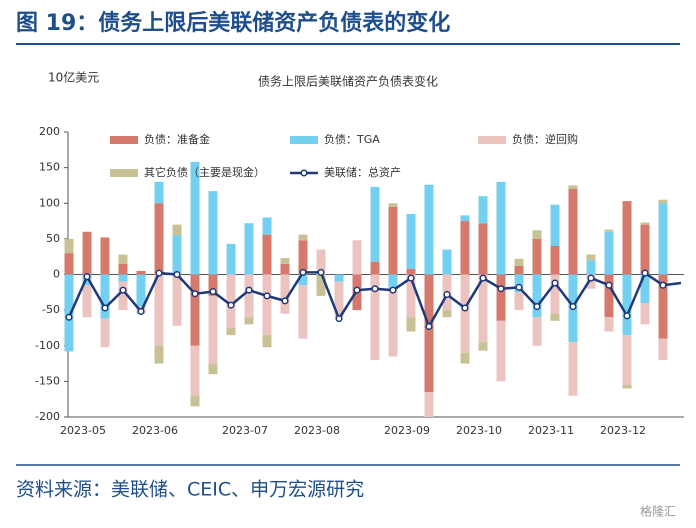 This screenshot has width=696, height=528. What do you see at coordinates (352, 139) in the screenshot?
I see `legend-label: 负债：TGA` at bounding box center [352, 139].